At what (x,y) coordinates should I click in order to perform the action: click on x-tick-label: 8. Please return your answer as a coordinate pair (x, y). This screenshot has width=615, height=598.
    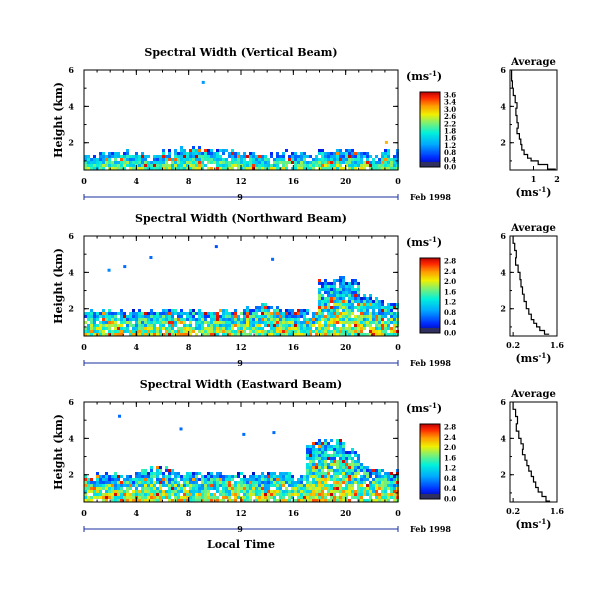
    Looking at the image, I should click on (189, 513).